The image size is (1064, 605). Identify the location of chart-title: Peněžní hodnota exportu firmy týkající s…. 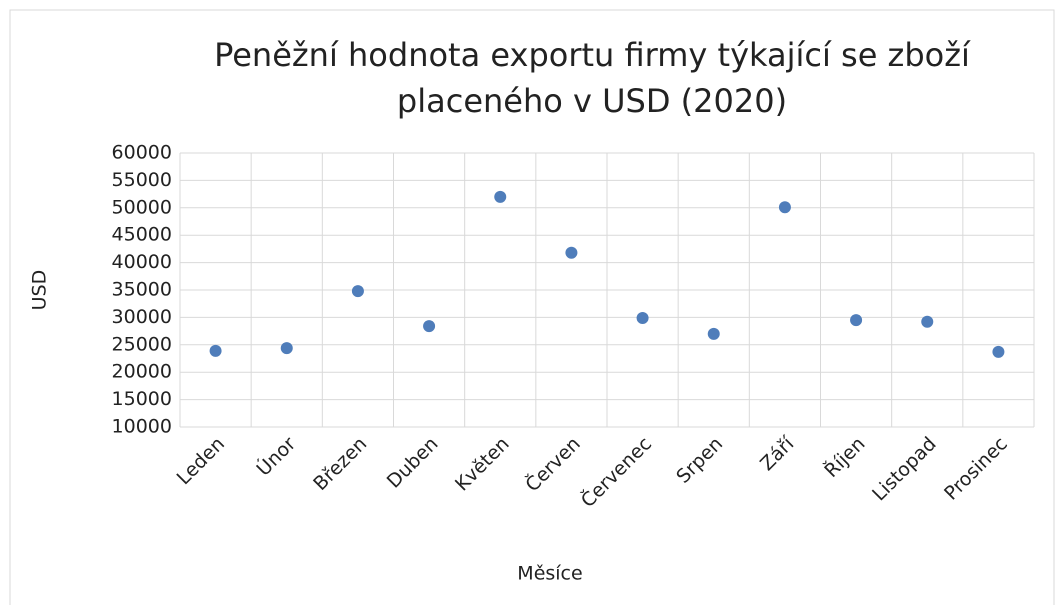
(592, 78).